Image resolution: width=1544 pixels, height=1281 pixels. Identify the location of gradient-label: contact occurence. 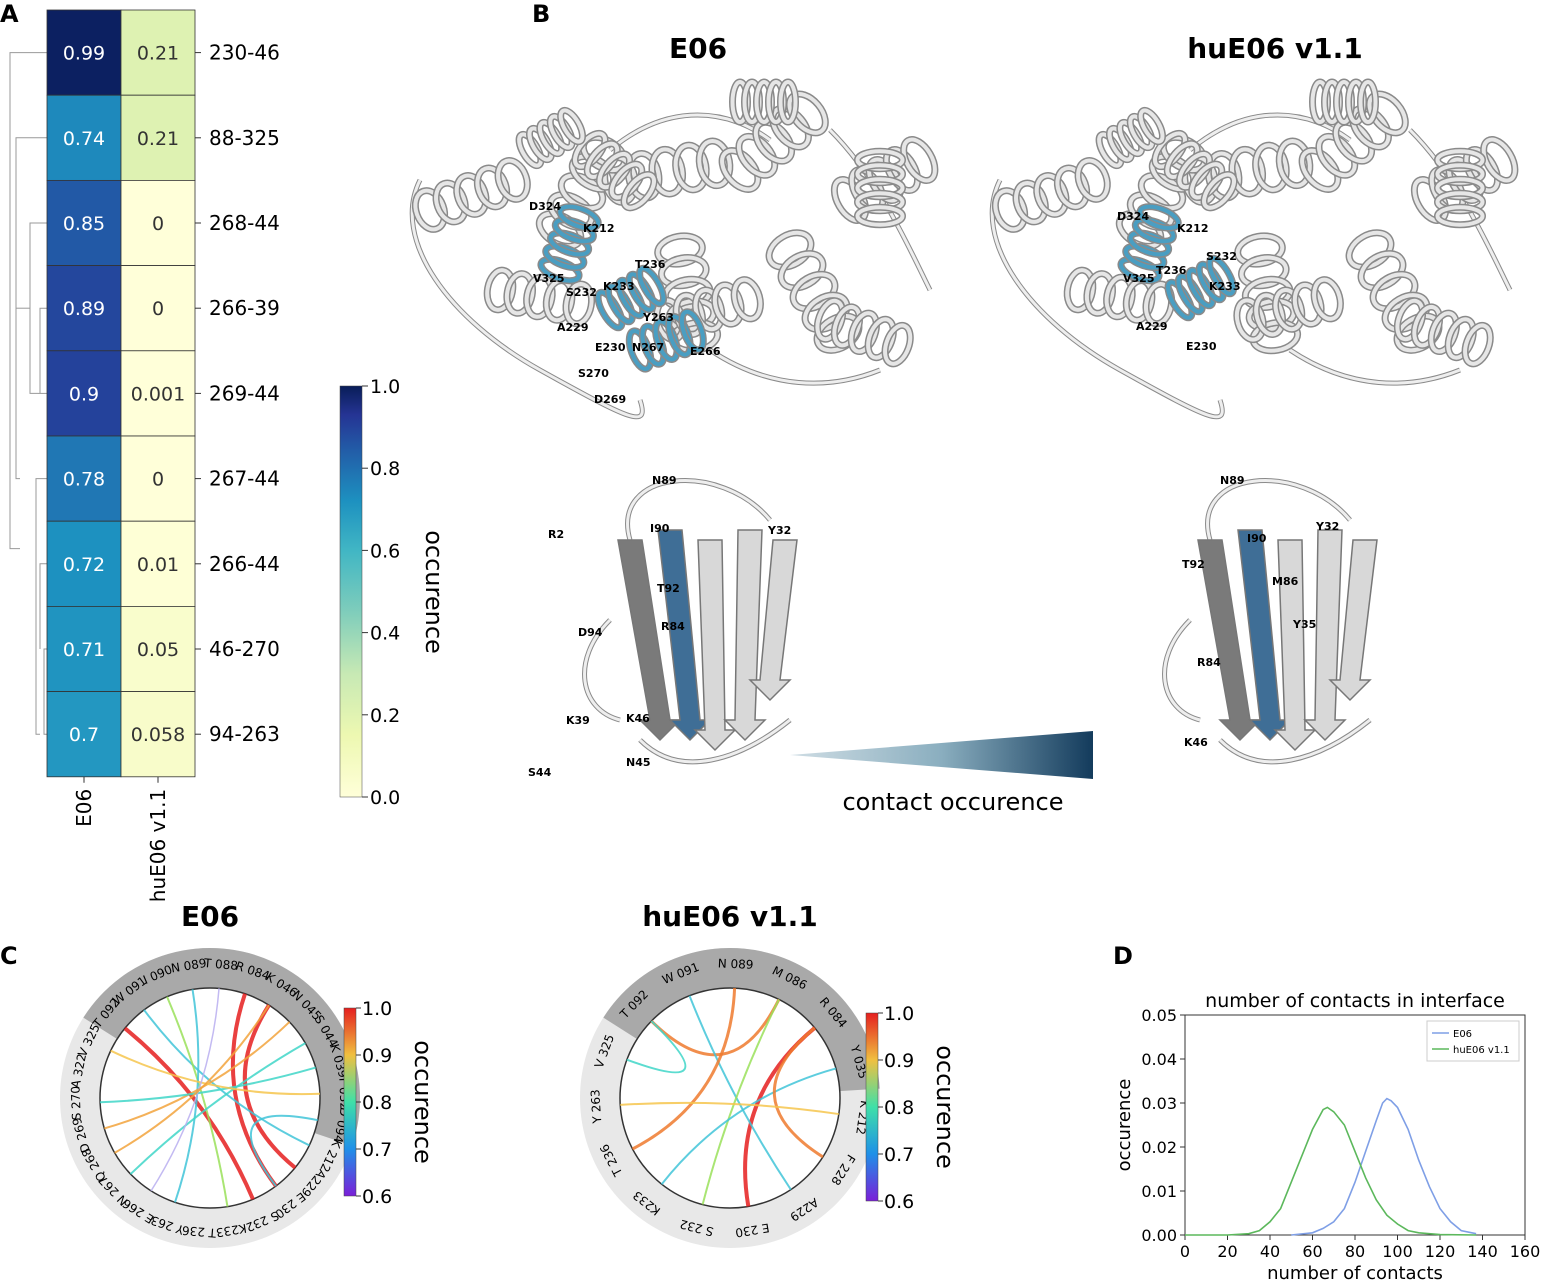
(952, 802).